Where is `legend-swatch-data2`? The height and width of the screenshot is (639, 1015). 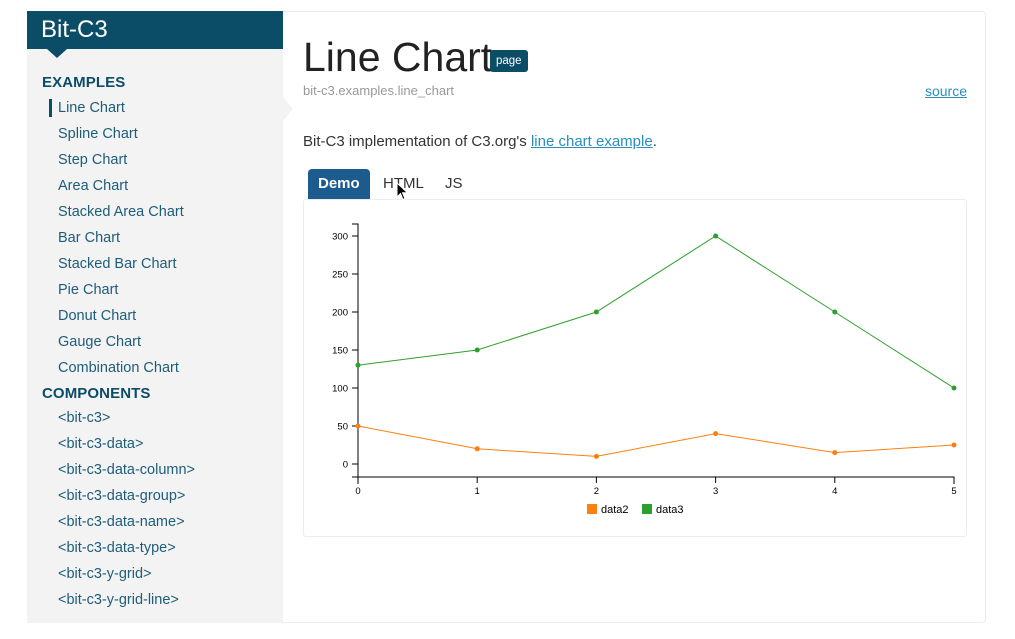 legend-swatch-data2 is located at coordinates (592, 509).